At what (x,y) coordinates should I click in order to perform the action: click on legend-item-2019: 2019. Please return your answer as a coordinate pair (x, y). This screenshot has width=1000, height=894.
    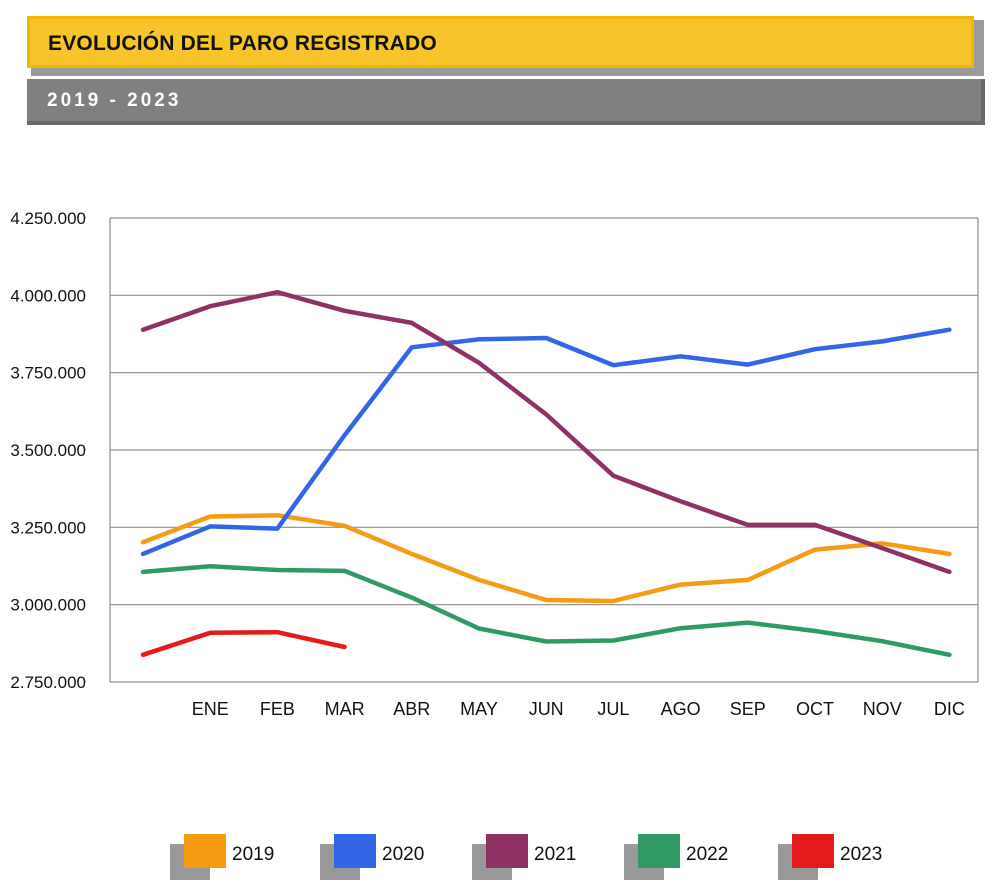
    Looking at the image, I should click on (245, 855).